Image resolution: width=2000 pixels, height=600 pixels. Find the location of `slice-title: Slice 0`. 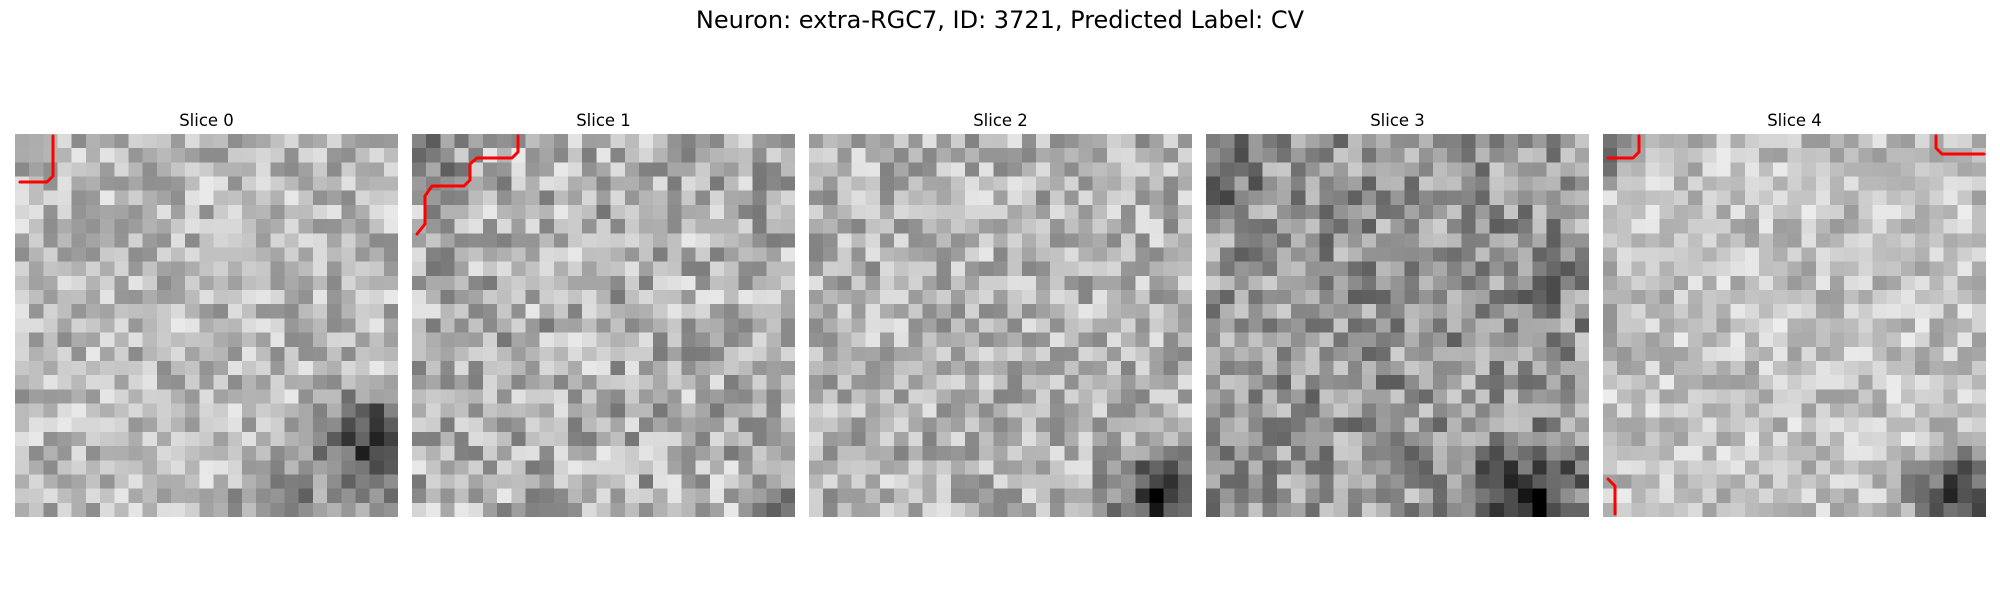

slice-title: Slice 0 is located at coordinates (206, 120).